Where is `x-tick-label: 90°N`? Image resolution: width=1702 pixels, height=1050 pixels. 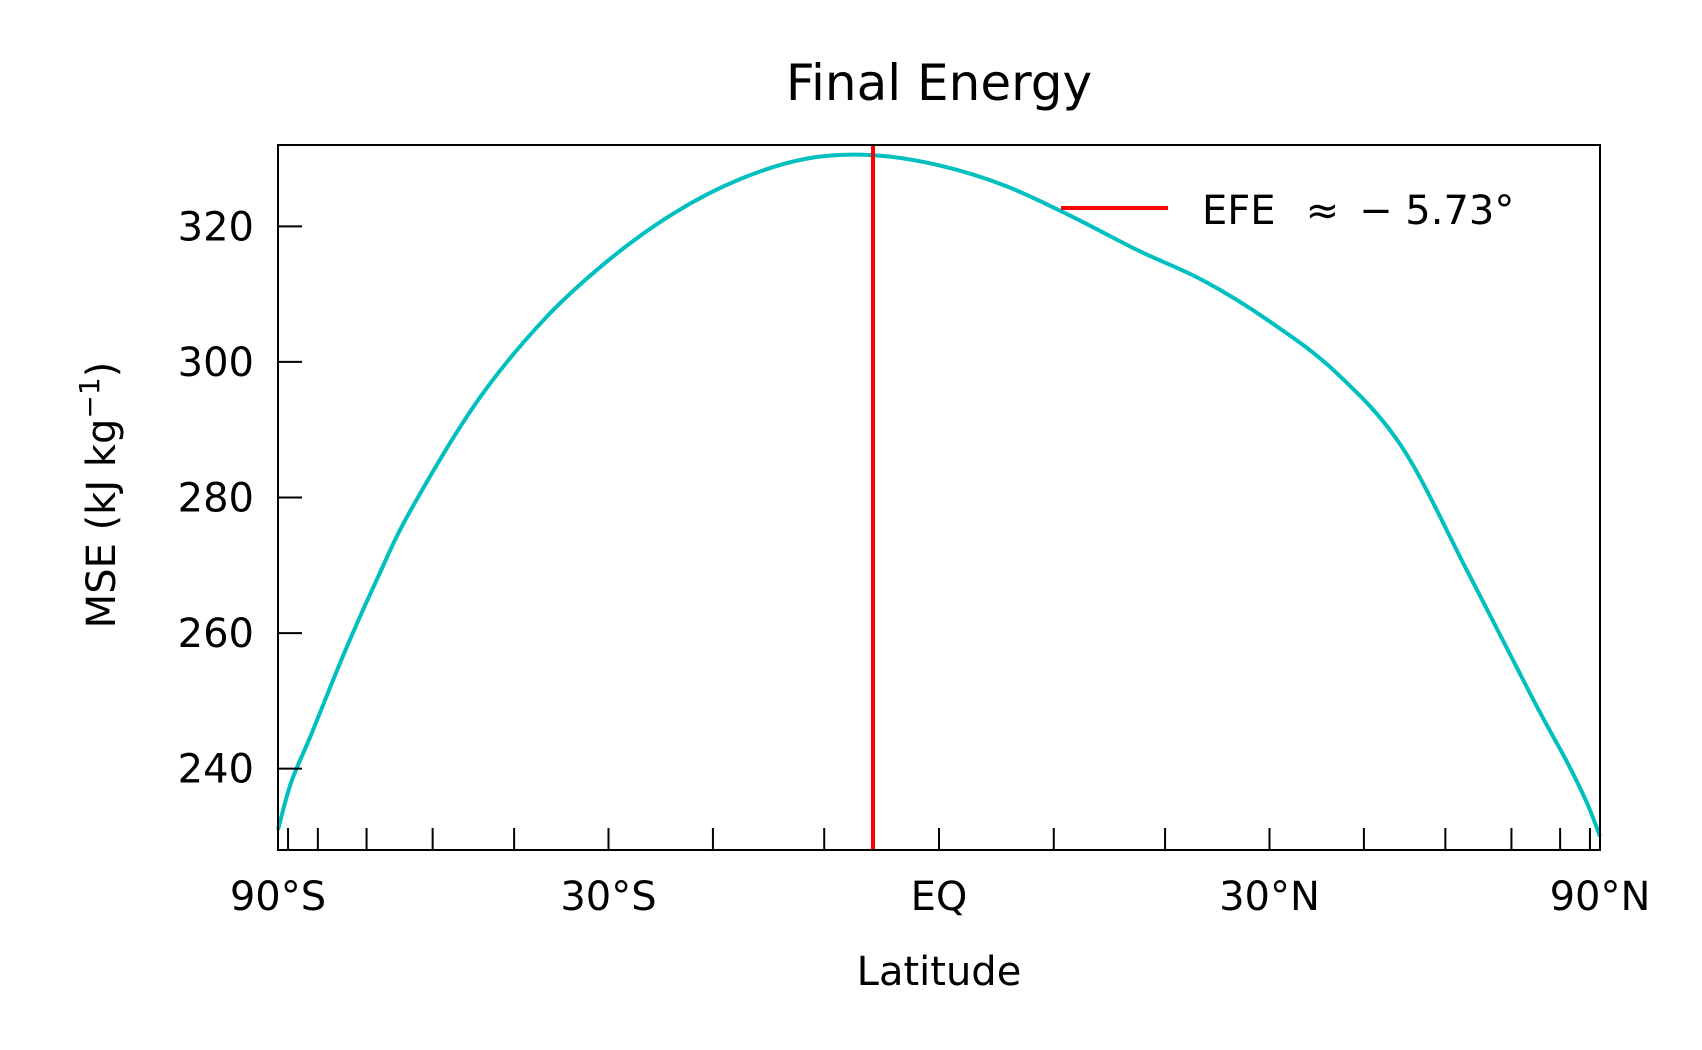 x-tick-label: 90°N is located at coordinates (1600, 897).